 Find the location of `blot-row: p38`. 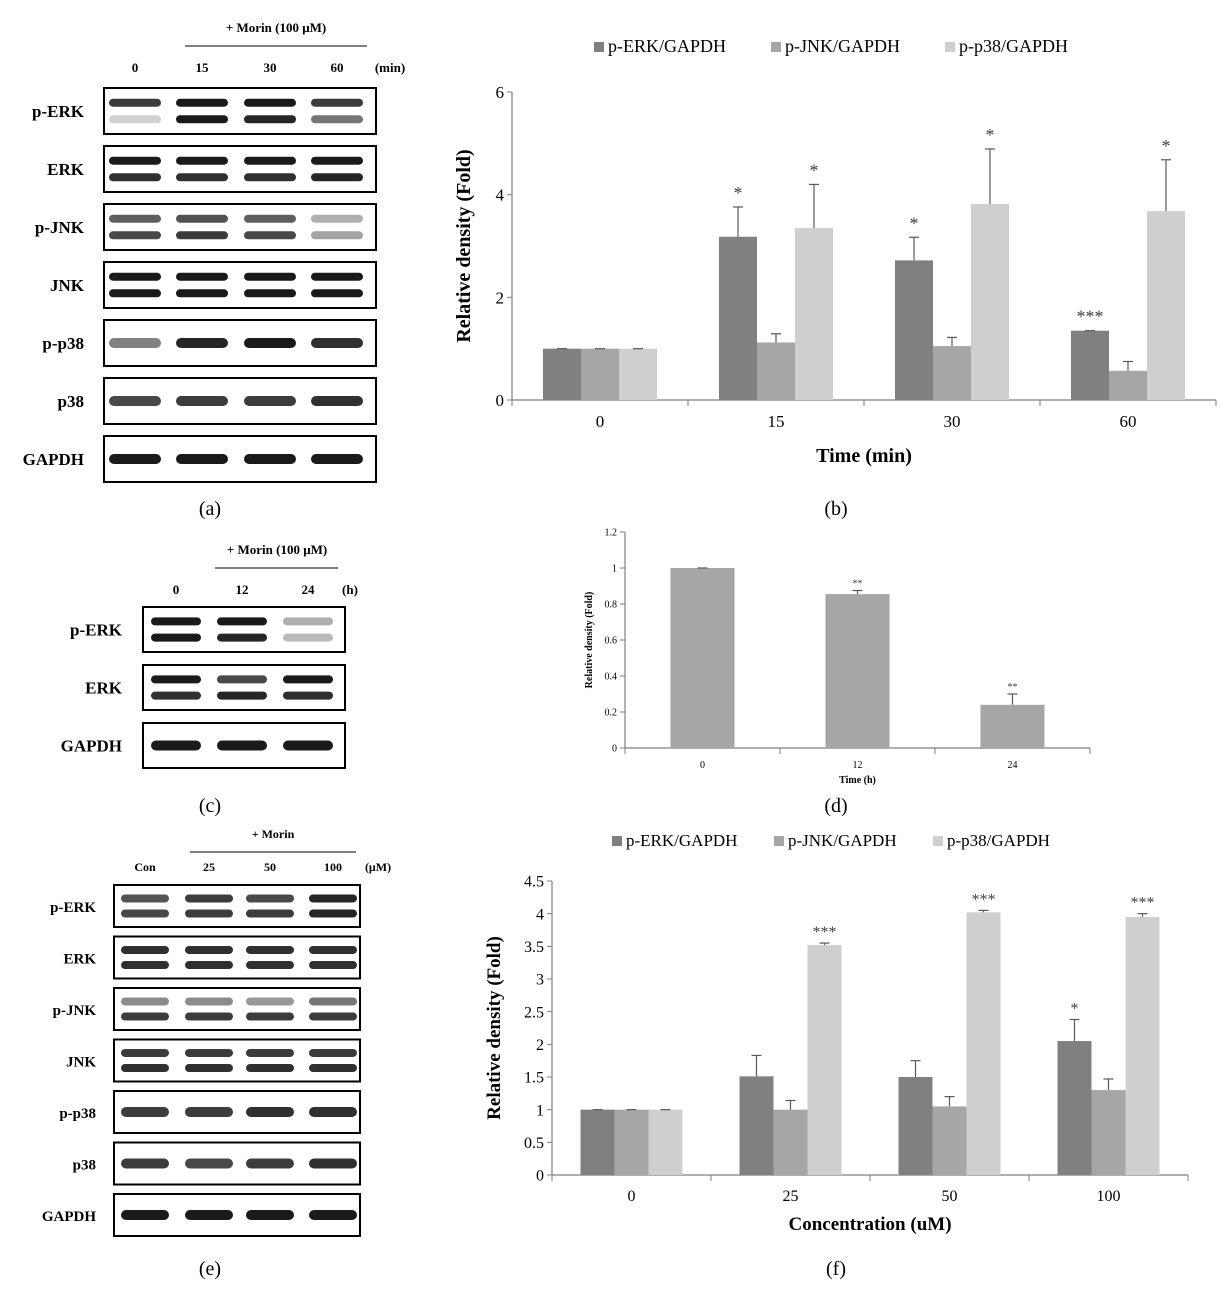

blot-row: p38 is located at coordinates (217, 401).